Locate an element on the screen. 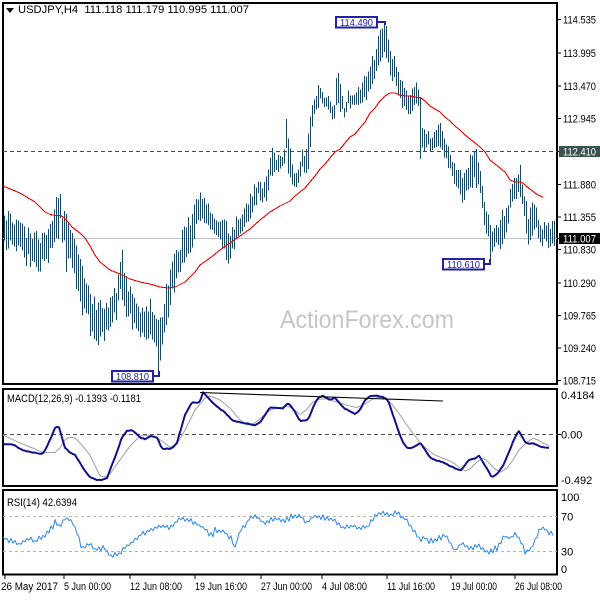  svg-text: 111.880 is located at coordinates (579, 185).